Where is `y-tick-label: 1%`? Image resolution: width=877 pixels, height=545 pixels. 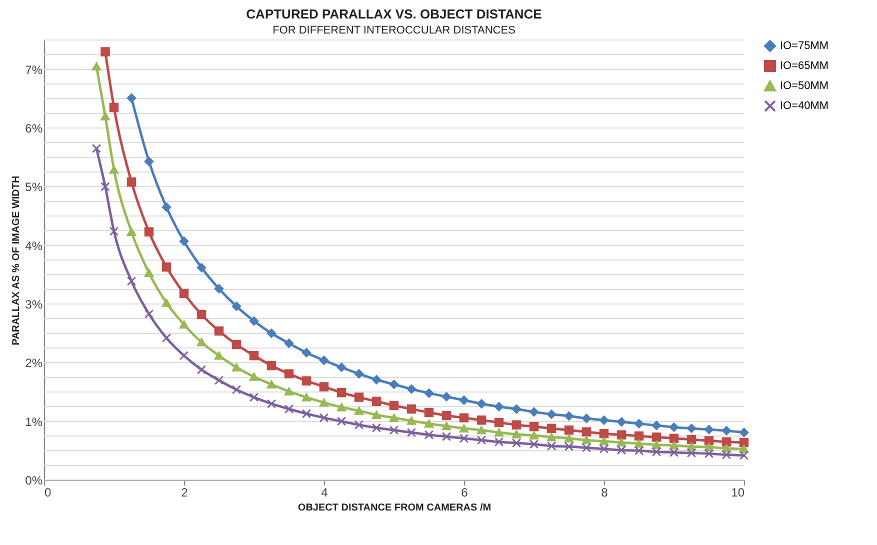
y-tick-label: 1% is located at coordinates (34, 421).